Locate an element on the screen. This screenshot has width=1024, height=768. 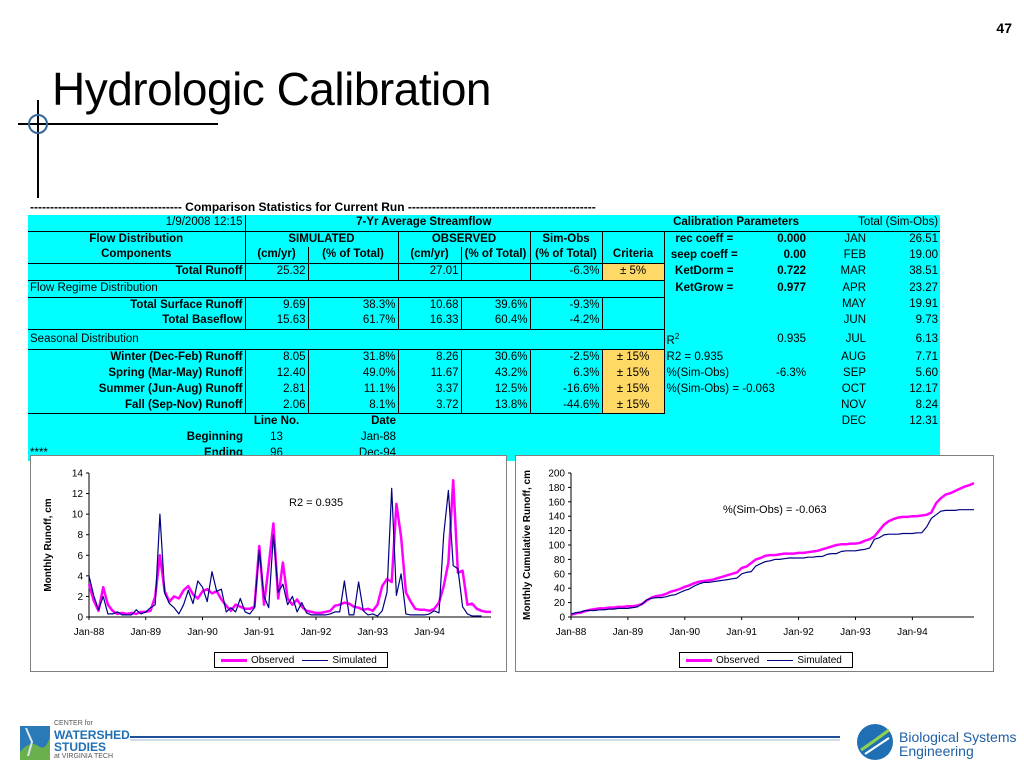
x-tick-label: Jan-90 is located at coordinates (684, 632).